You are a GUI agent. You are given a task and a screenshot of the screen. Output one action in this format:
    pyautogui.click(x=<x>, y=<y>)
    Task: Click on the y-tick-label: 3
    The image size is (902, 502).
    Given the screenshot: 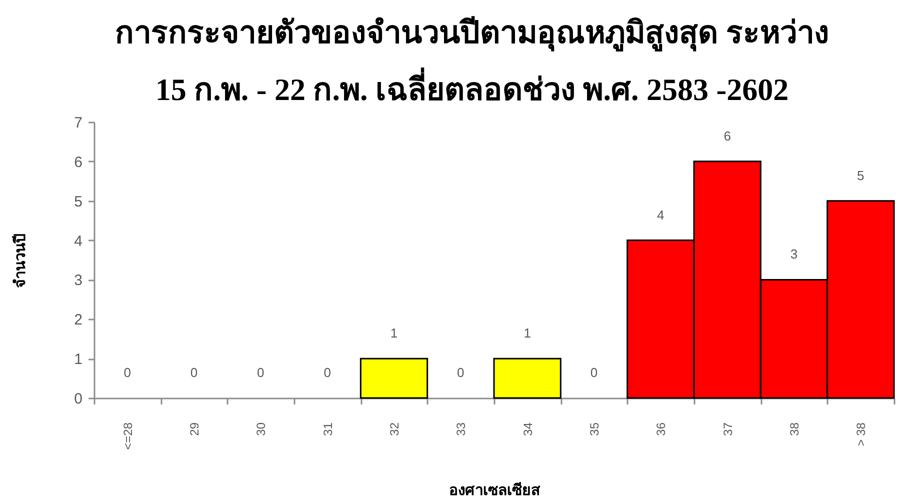 What is the action you would take?
    pyautogui.click(x=78, y=281)
    